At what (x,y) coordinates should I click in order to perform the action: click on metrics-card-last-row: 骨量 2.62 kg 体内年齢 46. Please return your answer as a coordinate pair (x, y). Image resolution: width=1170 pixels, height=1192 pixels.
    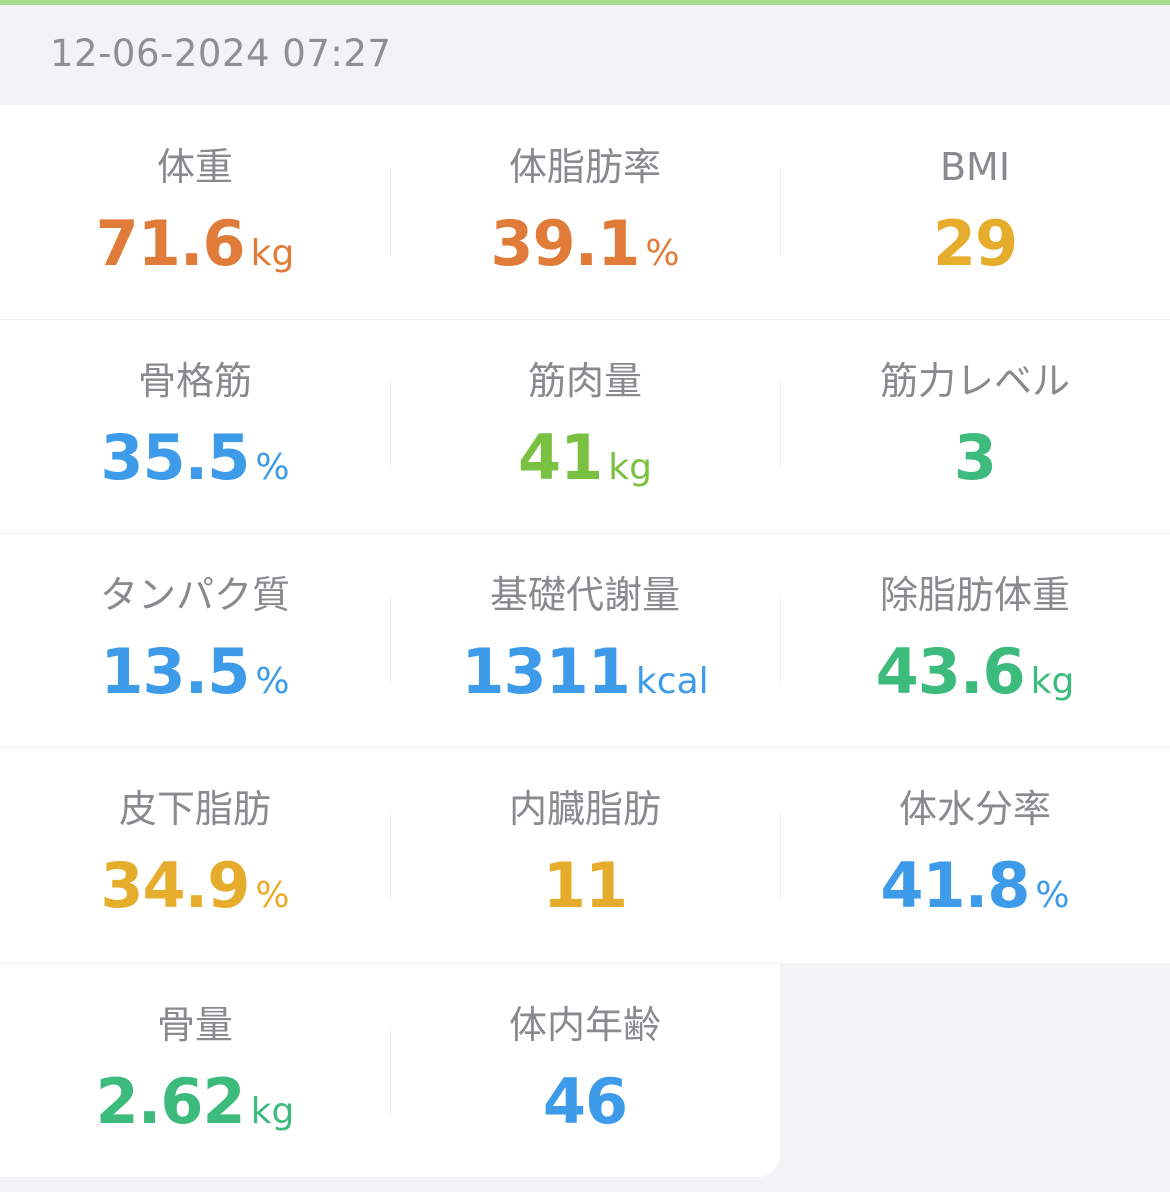
    Looking at the image, I should click on (390, 1070).